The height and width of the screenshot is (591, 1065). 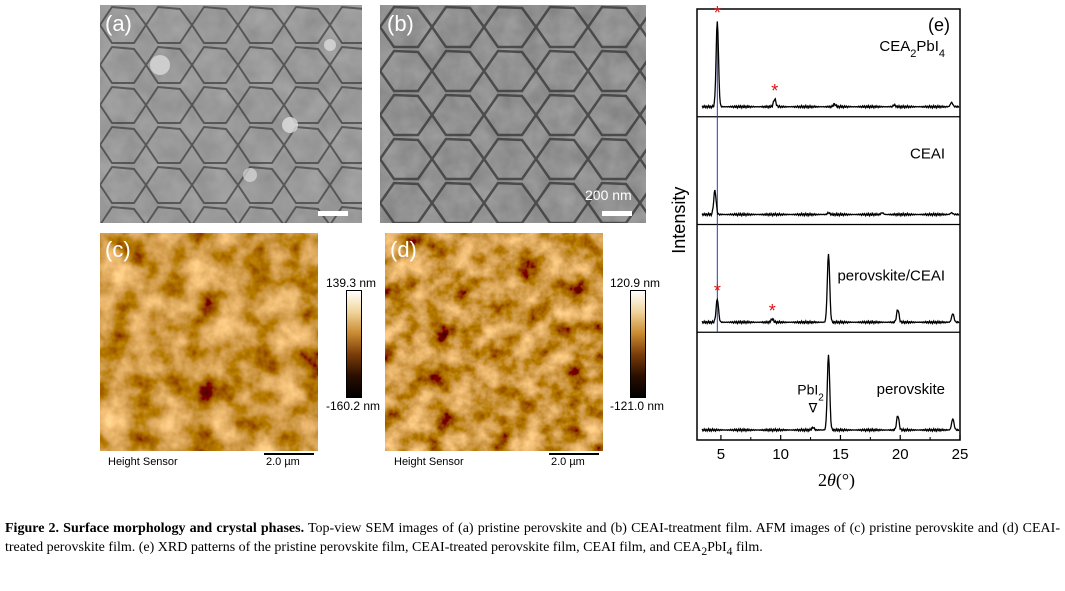 What do you see at coordinates (729, 551) in the screenshot?
I see `caption-sub-2: 4` at bounding box center [729, 551].